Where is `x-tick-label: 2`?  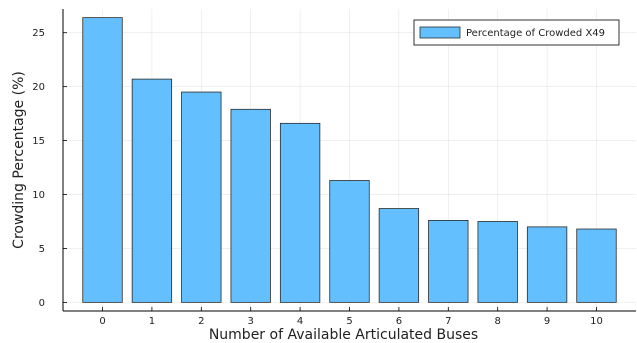
x-tick-label: 2 is located at coordinates (201, 321).